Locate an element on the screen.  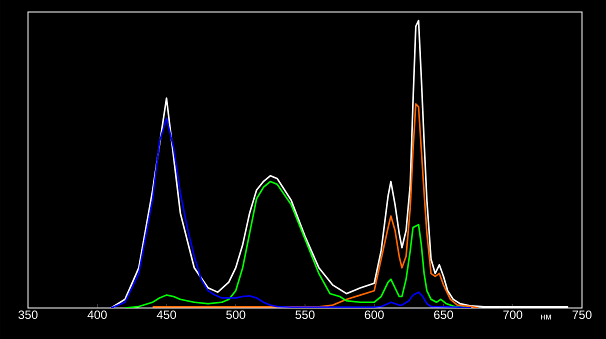
x-tick-label: 350 is located at coordinates (28, 315).